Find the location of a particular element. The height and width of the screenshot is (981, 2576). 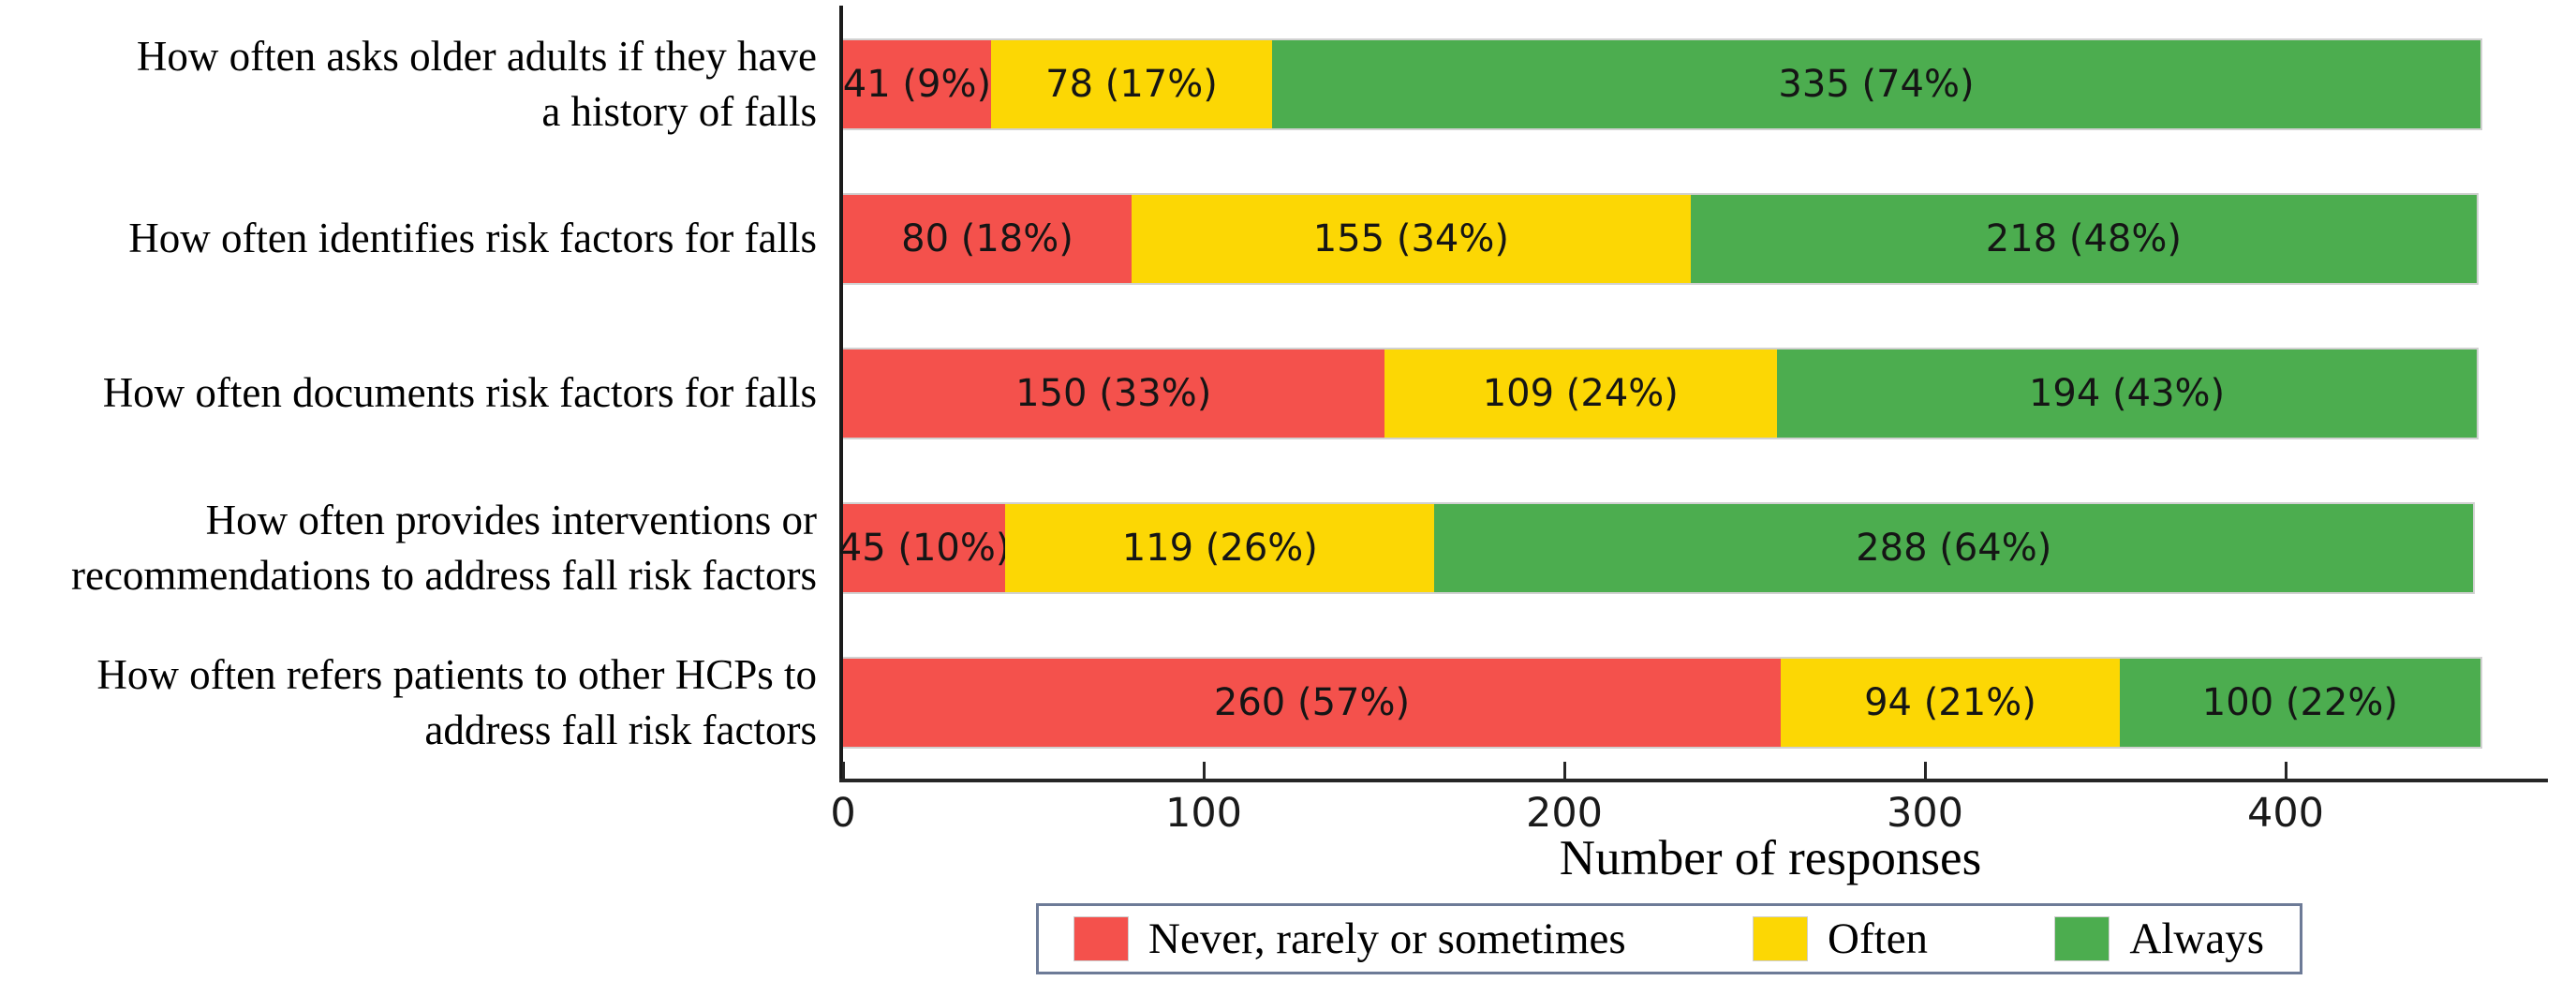

bar-row-1: 80 (18%) 155 (34%) 218 (48%) is located at coordinates (1661, 239).